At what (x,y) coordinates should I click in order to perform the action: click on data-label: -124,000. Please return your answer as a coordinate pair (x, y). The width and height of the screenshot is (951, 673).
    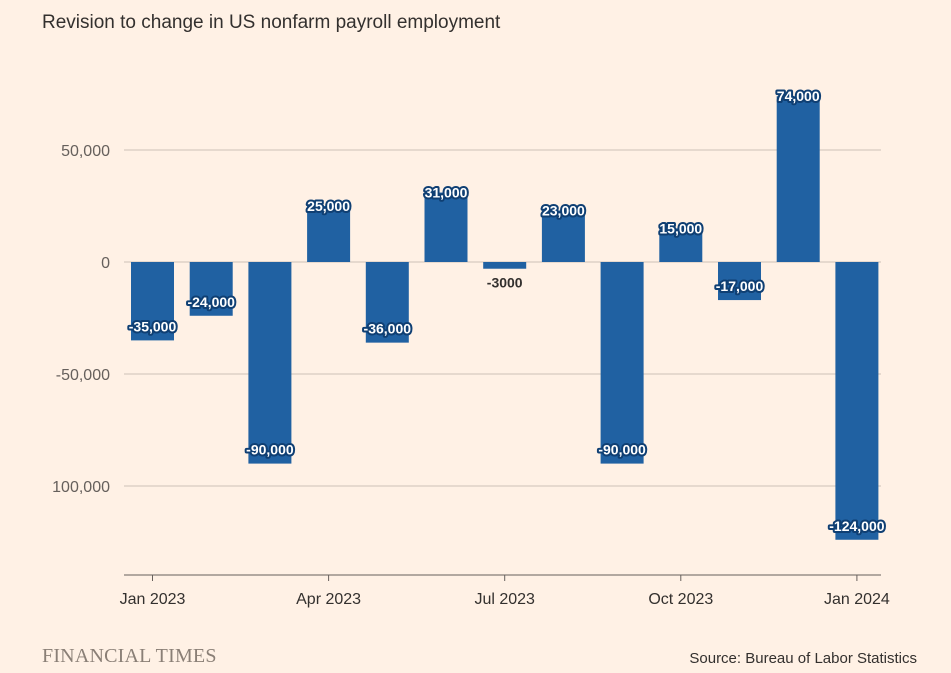
    Looking at the image, I should click on (856, 526).